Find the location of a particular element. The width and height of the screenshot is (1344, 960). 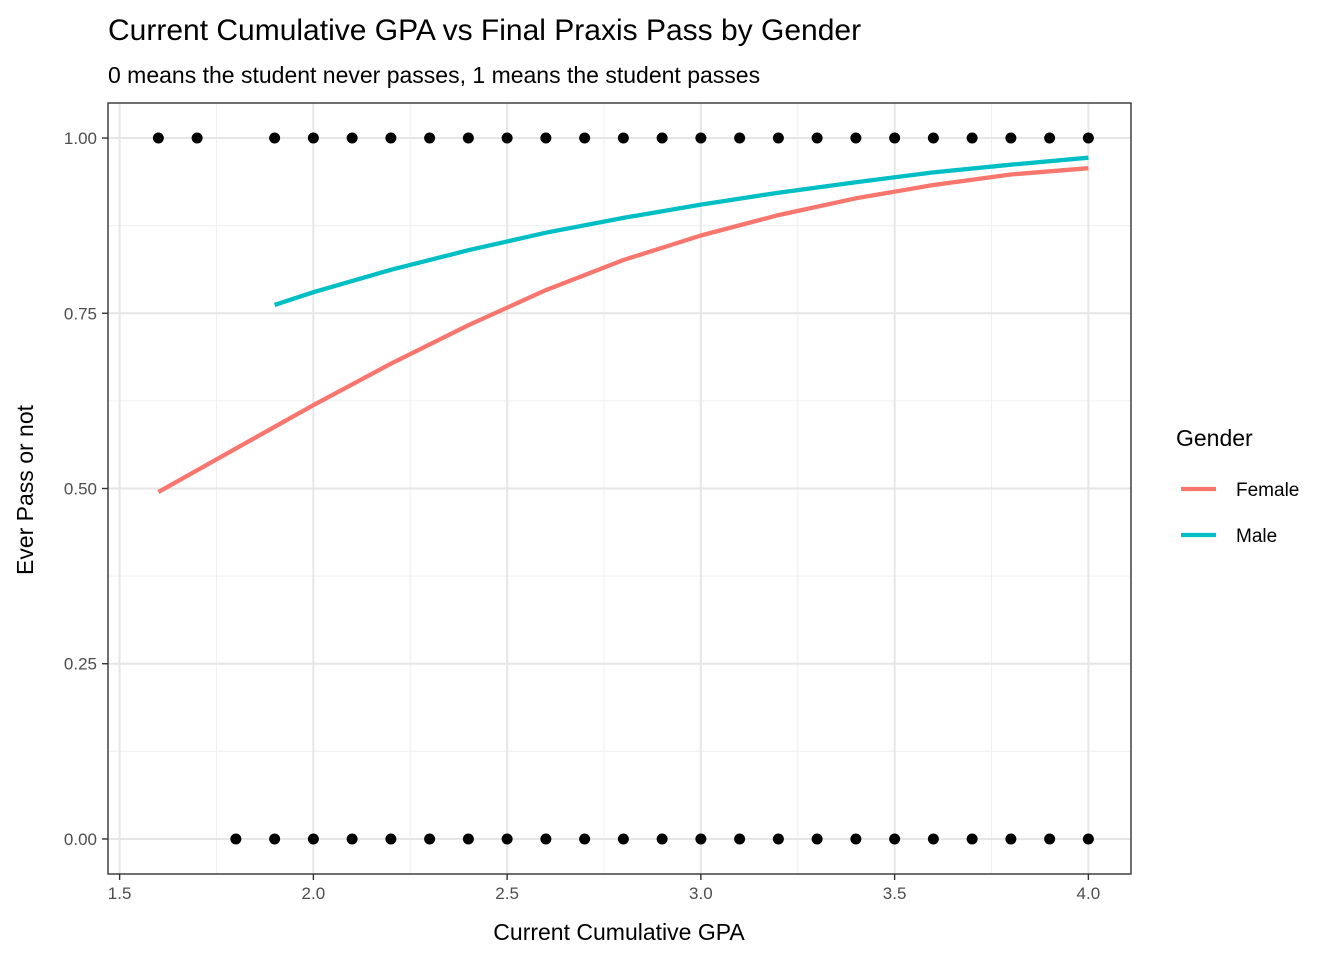

legend-items: Female Male is located at coordinates (1240, 513).